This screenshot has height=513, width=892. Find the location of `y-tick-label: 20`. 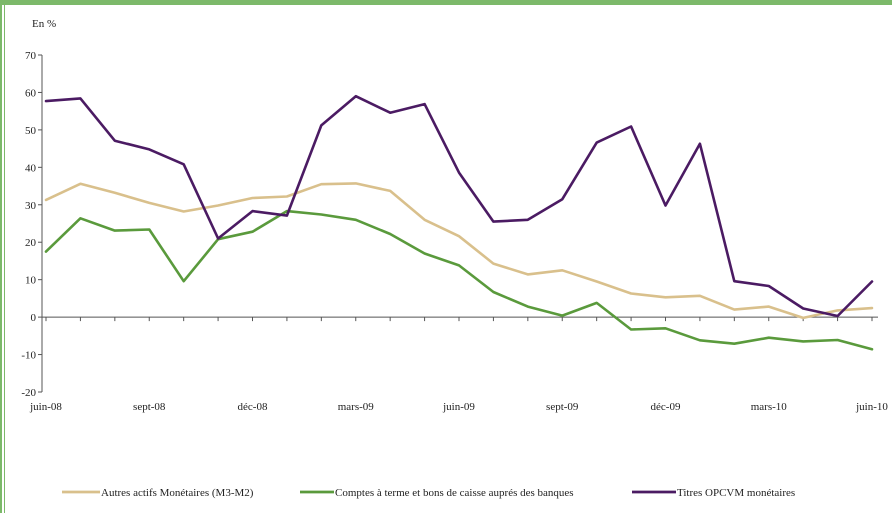

y-tick-label: 20 is located at coordinates (31, 243).